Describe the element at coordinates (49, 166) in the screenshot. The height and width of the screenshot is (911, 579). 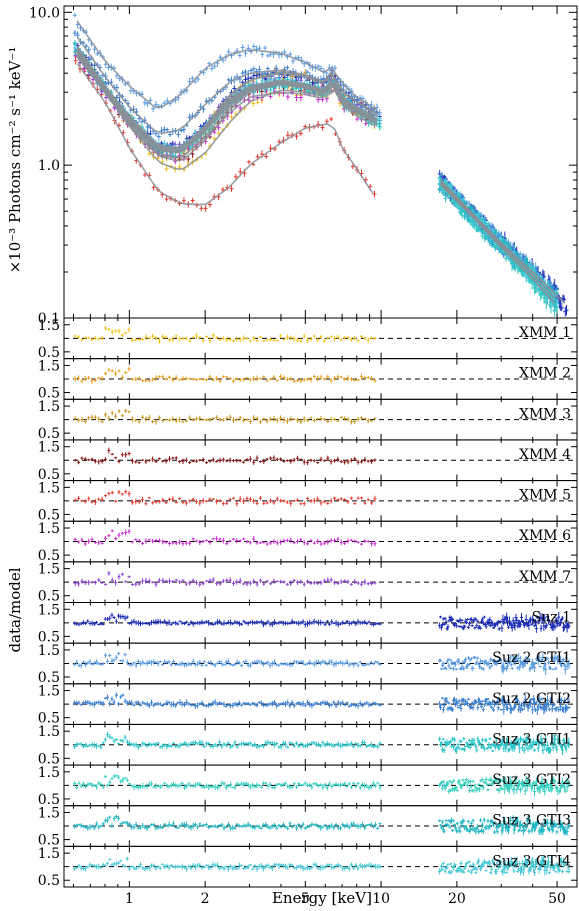
I see `y-tick-label: 1.0` at that location.